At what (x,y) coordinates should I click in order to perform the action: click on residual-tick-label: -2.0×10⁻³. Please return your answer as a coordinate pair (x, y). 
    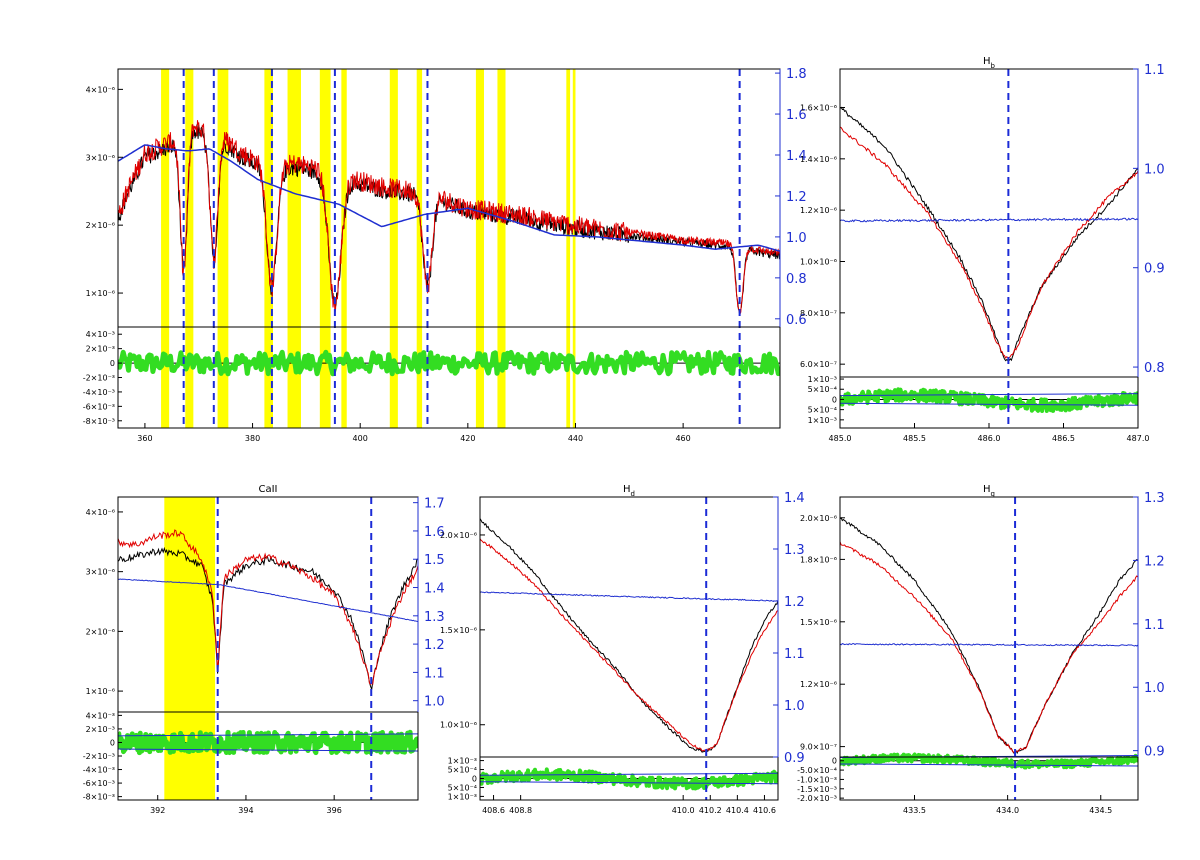
    Looking at the image, I should click on (817, 798).